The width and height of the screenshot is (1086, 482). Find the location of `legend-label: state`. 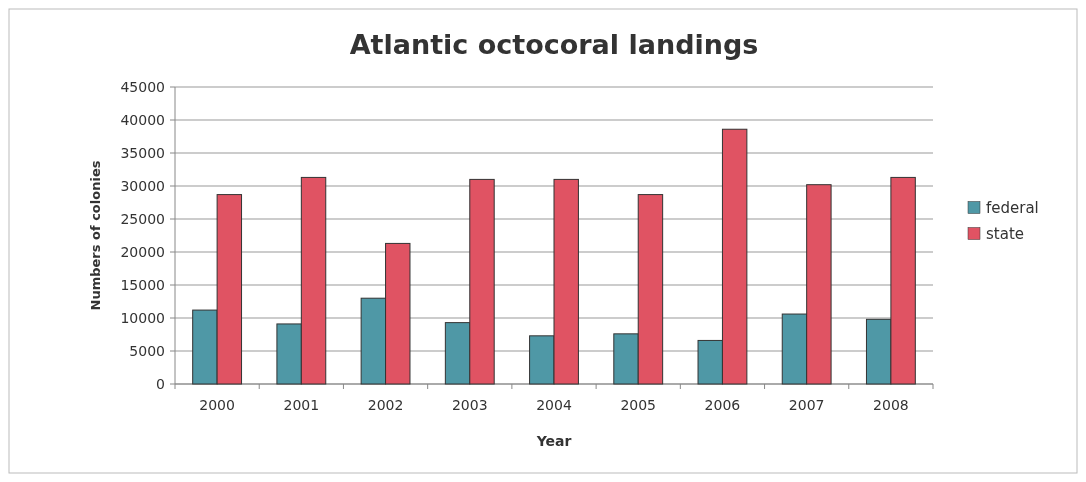

legend-label: state is located at coordinates (1005, 233).